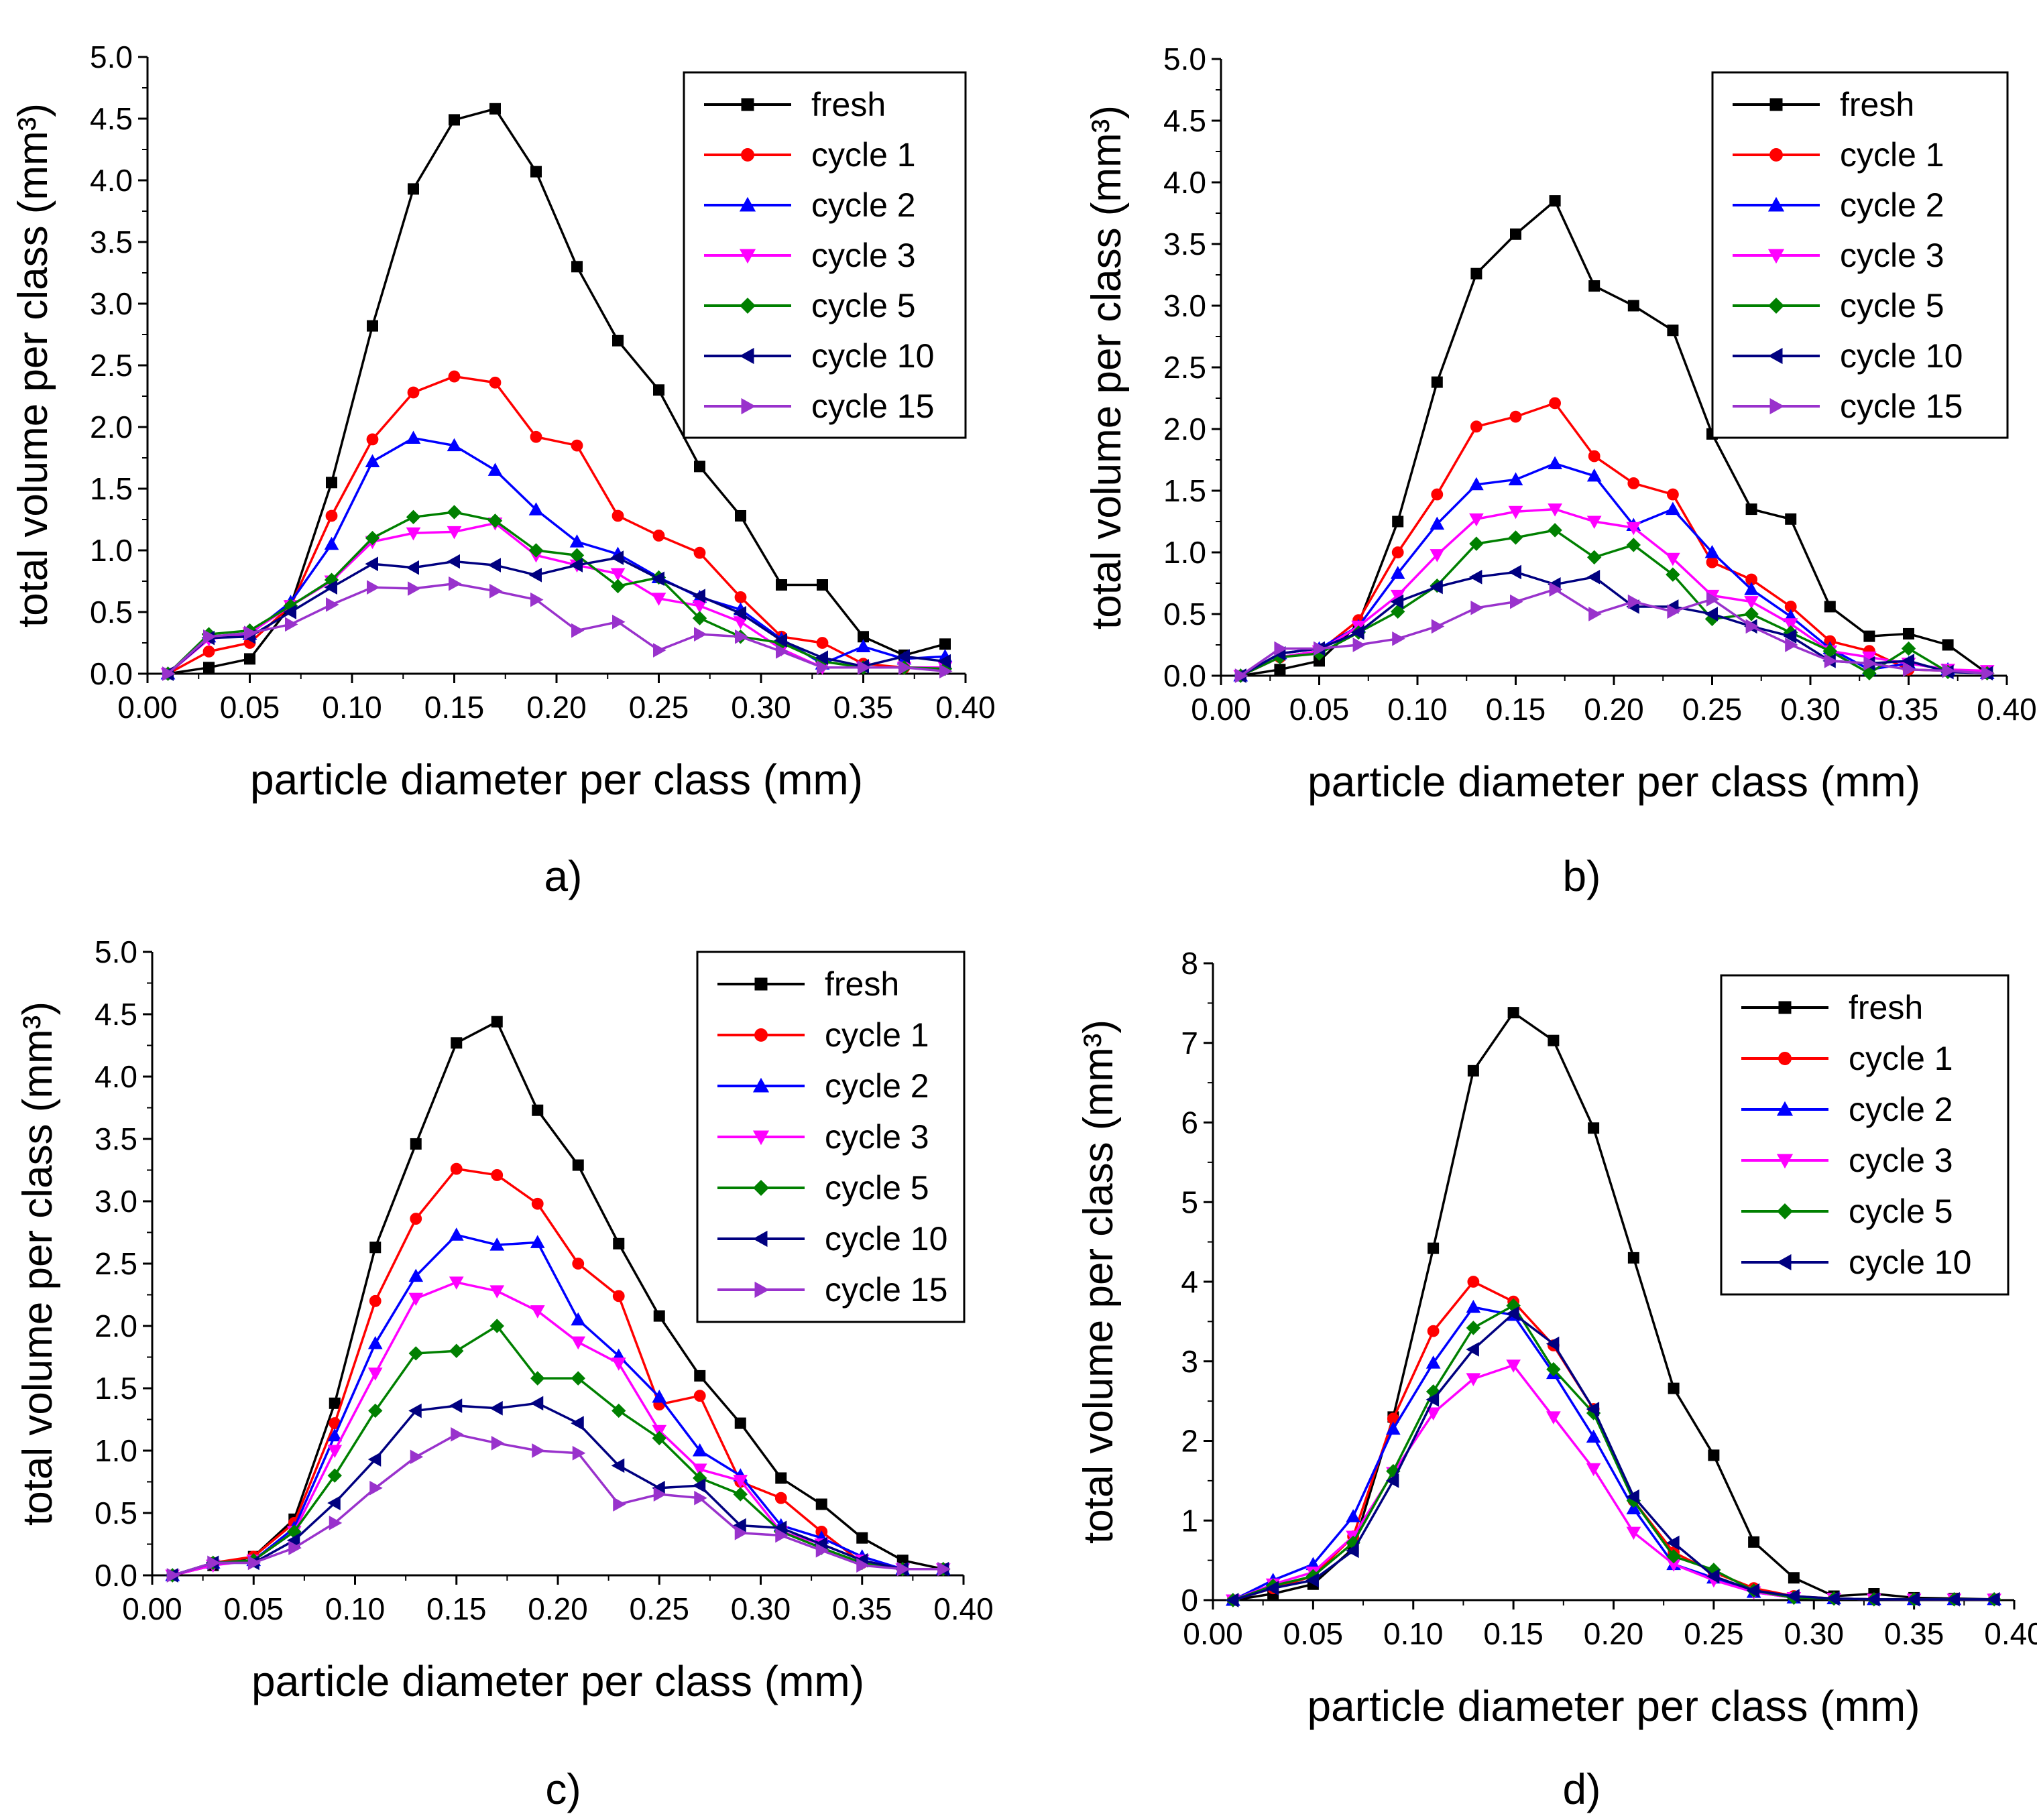 This screenshot has height=1820, width=2037. I want to click on chart-a-xtick-label: 0.35, so click(864, 707).